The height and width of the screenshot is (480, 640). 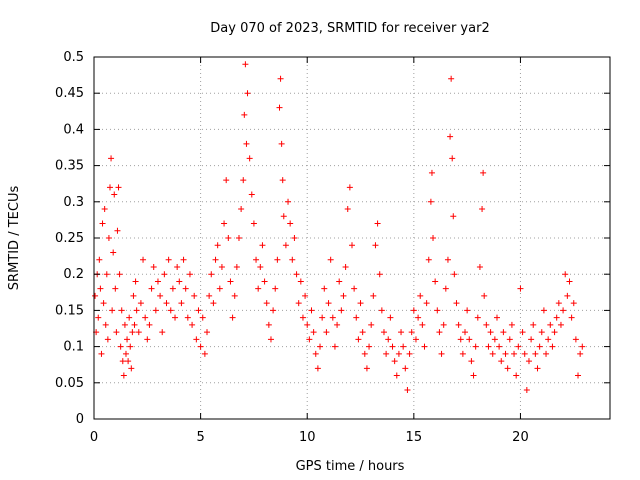 I want to click on y-tick-label: 0.05, so click(x=69, y=383).